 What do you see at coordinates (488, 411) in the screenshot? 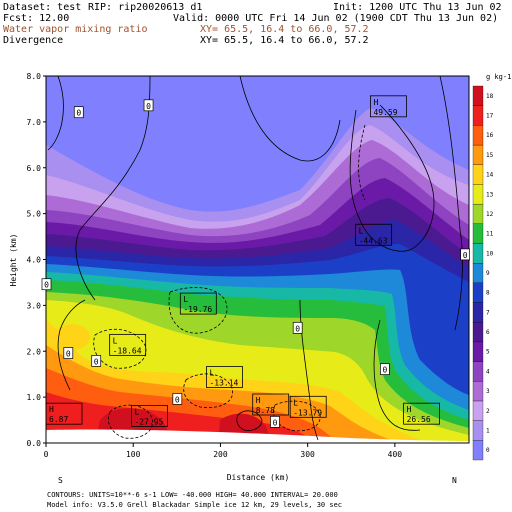
I see `colorbar-label: 2` at bounding box center [488, 411].